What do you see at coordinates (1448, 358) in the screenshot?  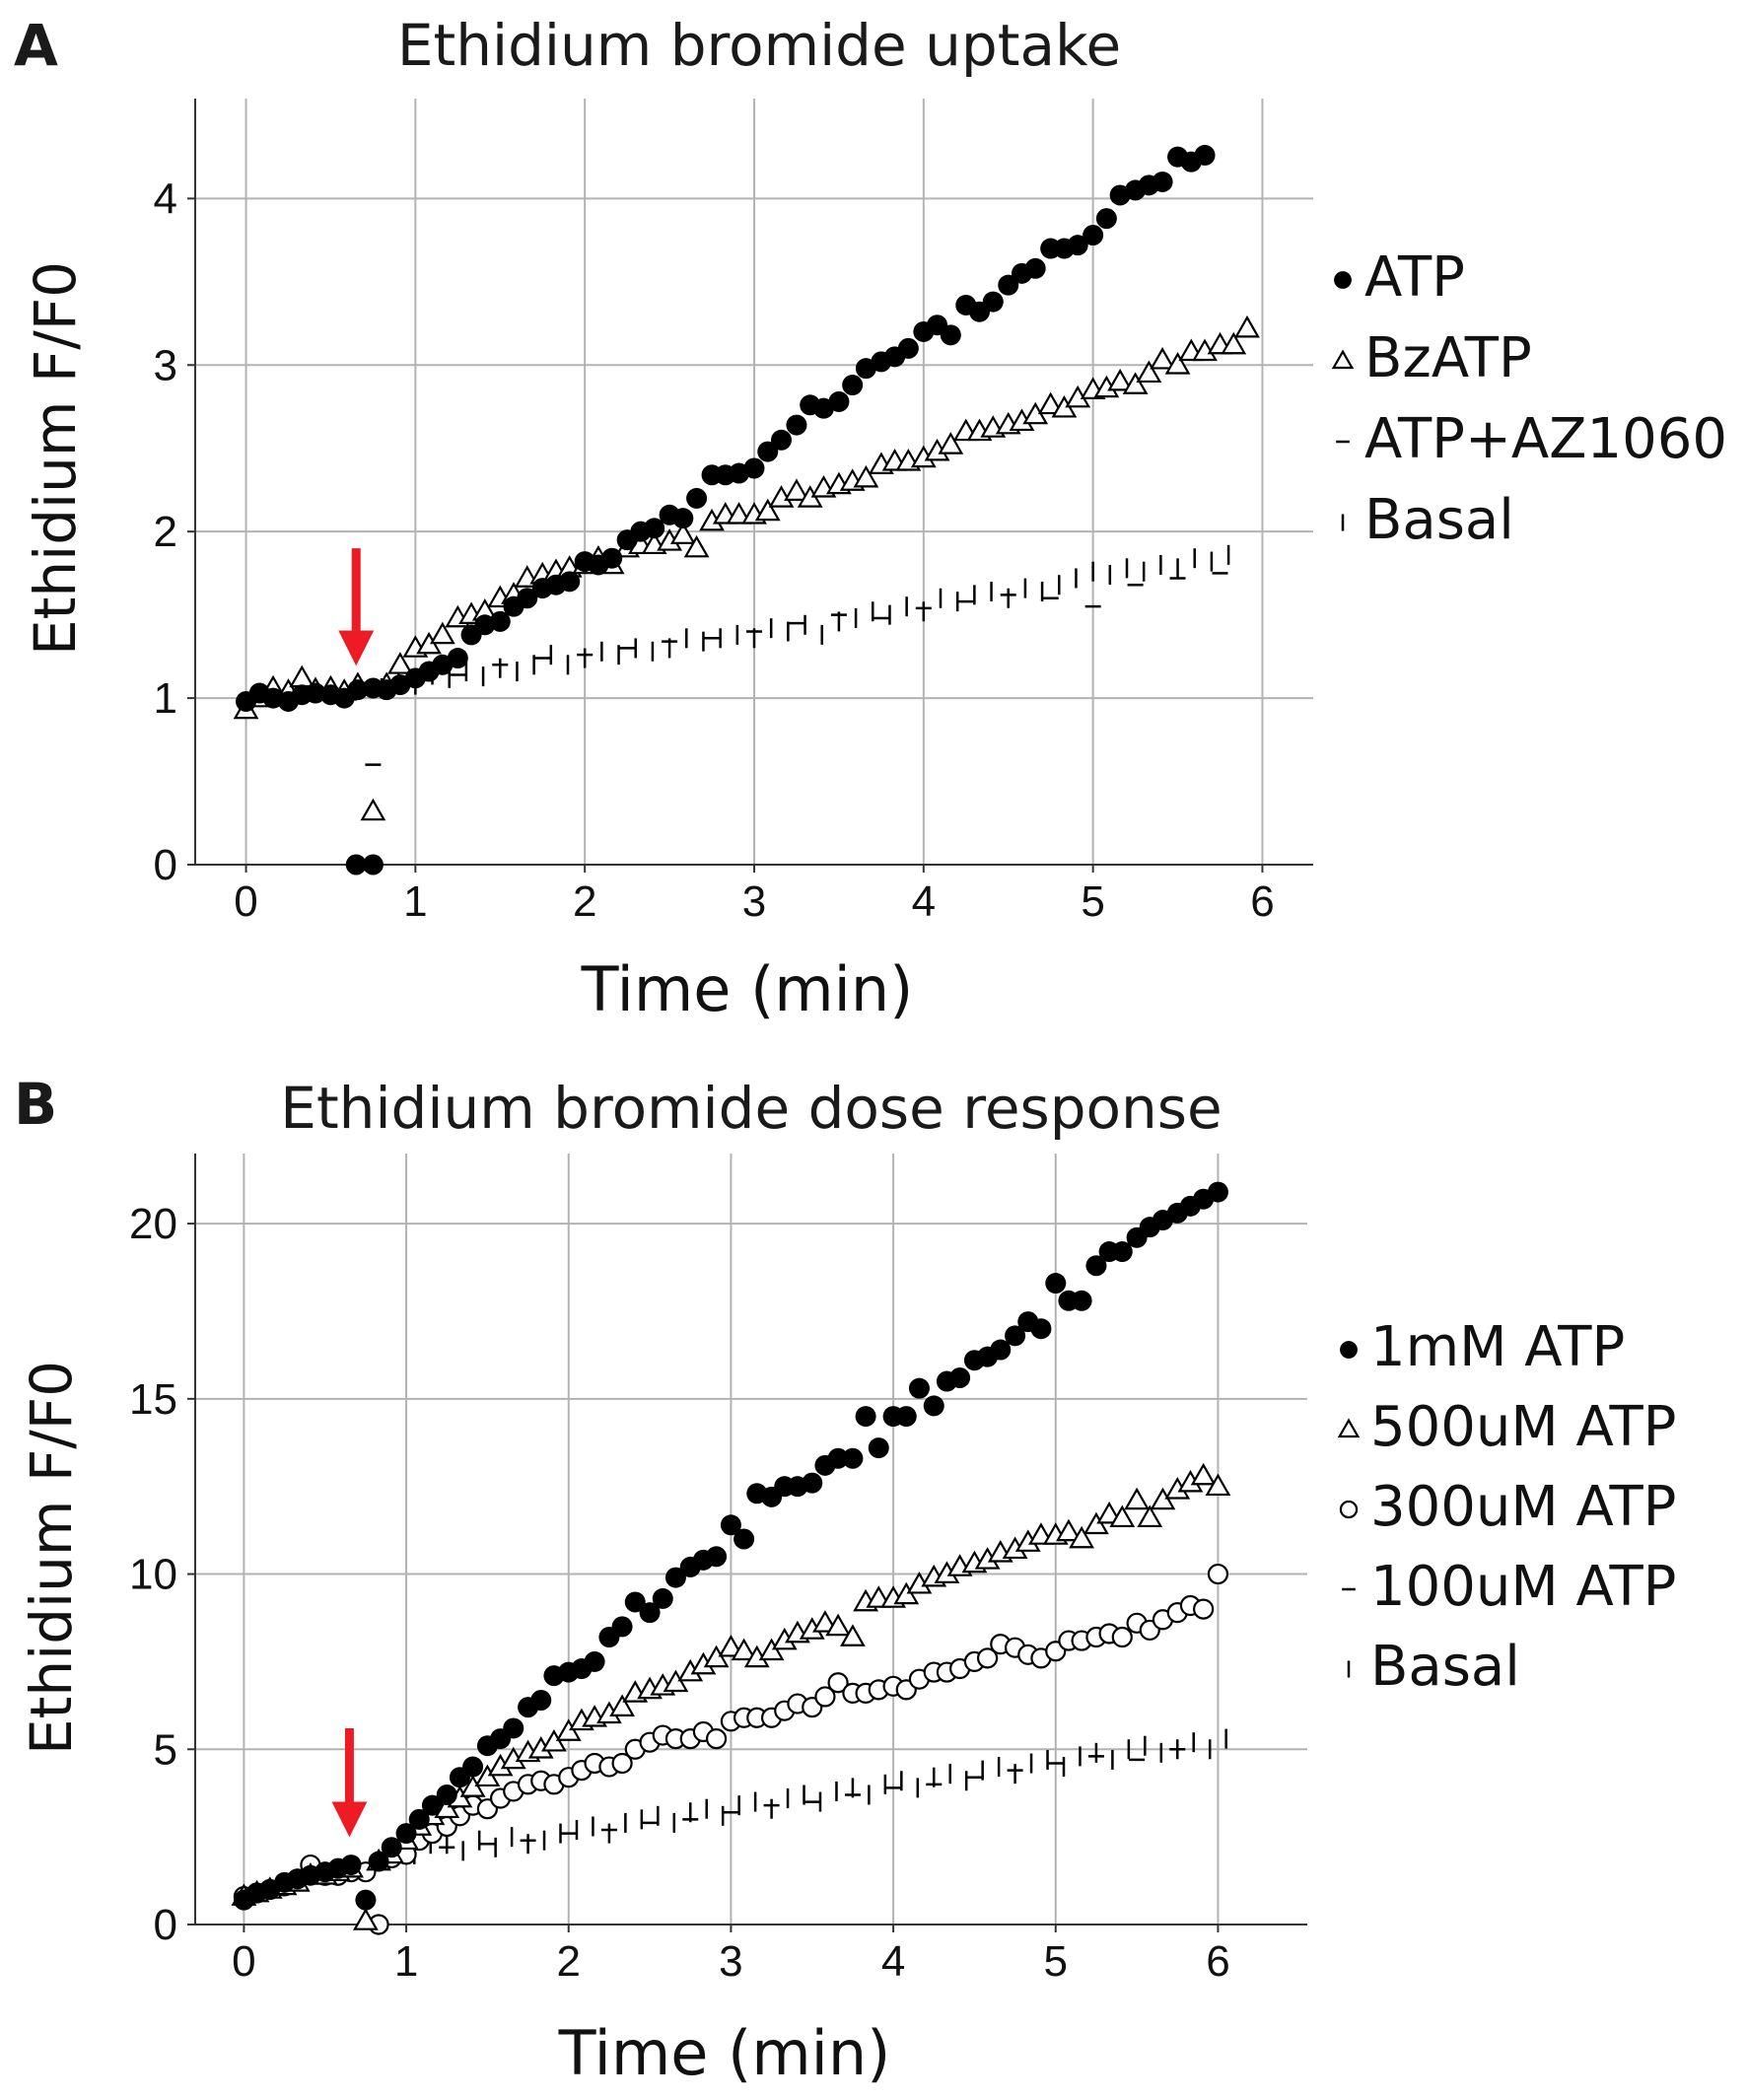 I see `panel-a-legend-label-1: BzATP` at bounding box center [1448, 358].